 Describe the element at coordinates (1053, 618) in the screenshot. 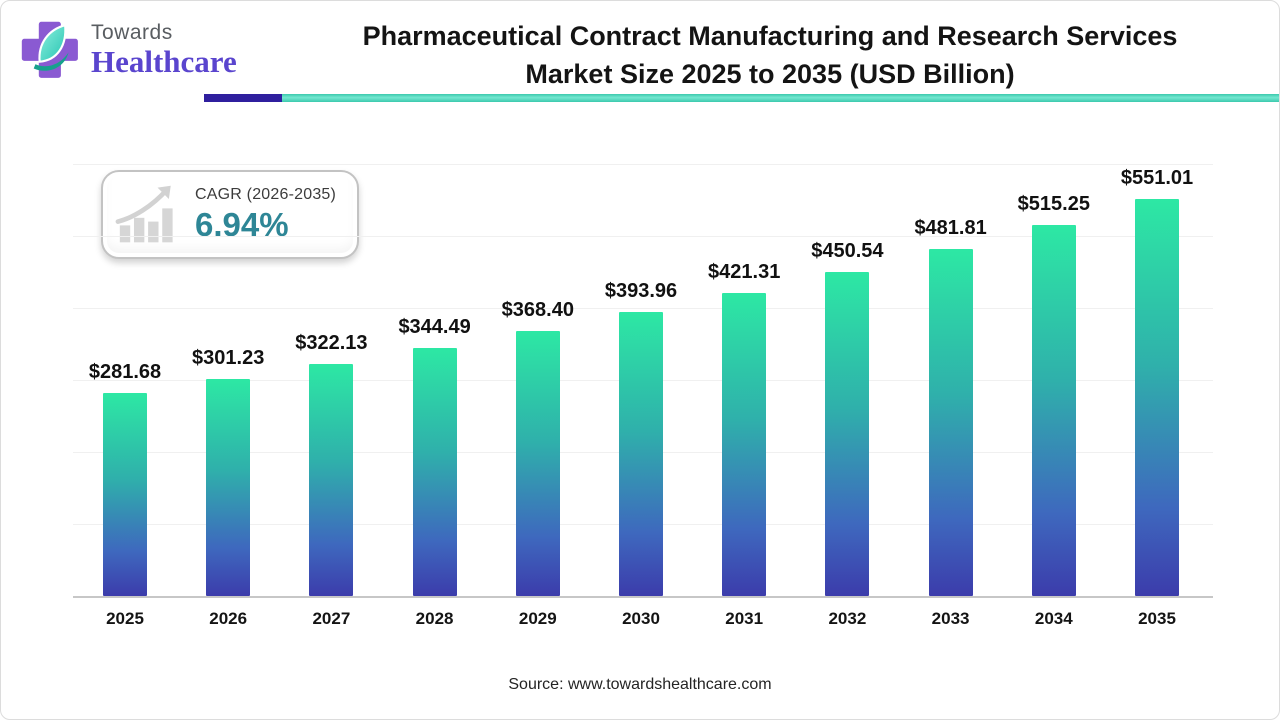

I see `x-tick-2034: 2034` at that location.